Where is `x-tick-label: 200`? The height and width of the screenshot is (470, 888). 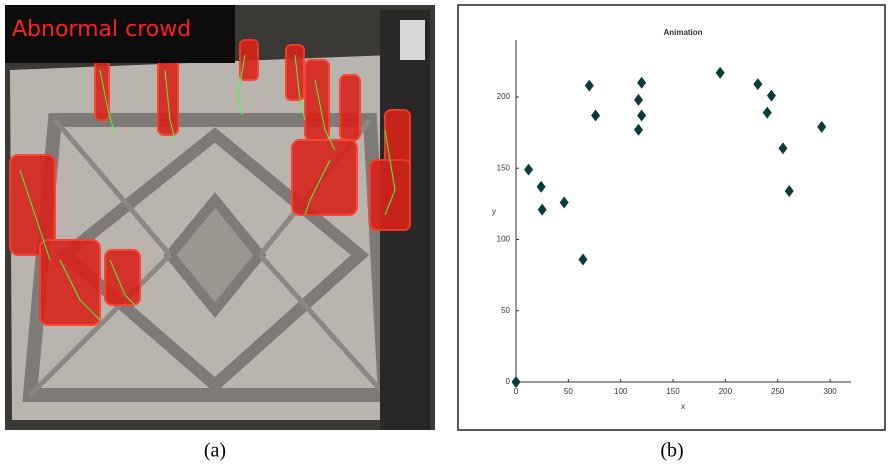
x-tick-label: 200 is located at coordinates (726, 391).